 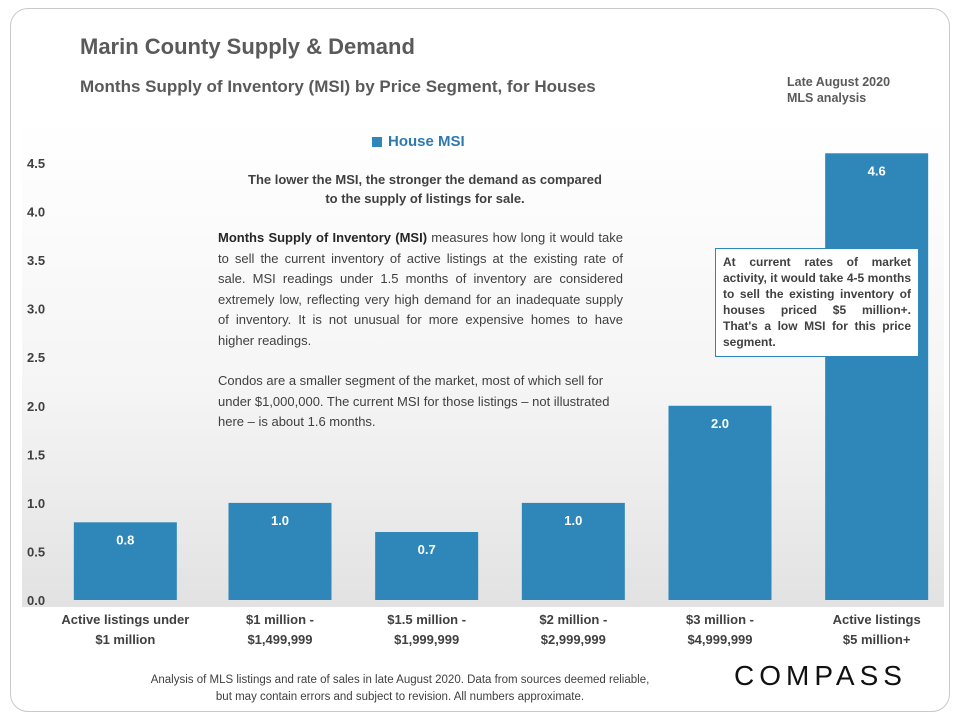 What do you see at coordinates (36, 406) in the screenshot?
I see `y-tick-label: 2.0` at bounding box center [36, 406].